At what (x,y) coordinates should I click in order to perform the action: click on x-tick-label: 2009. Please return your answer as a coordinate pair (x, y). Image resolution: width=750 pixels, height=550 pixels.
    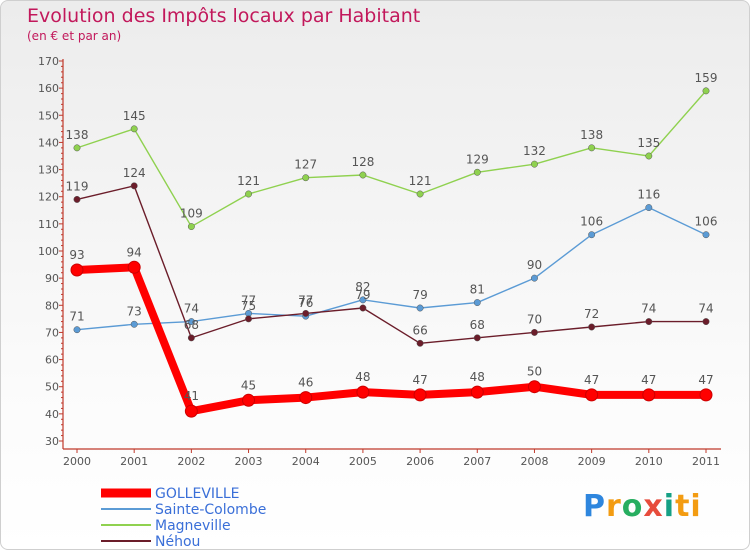
    Looking at the image, I should click on (592, 461).